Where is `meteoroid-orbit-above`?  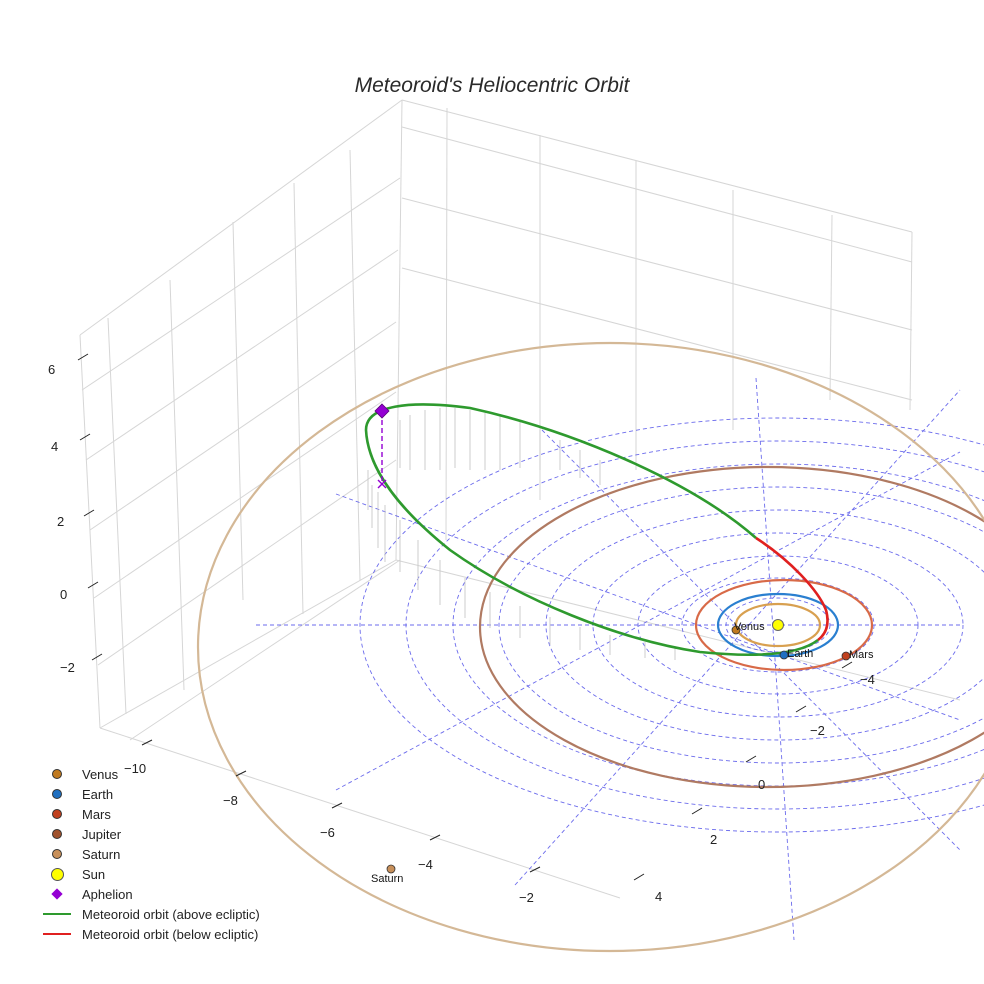 meteoroid-orbit-above is located at coordinates (591, 529).